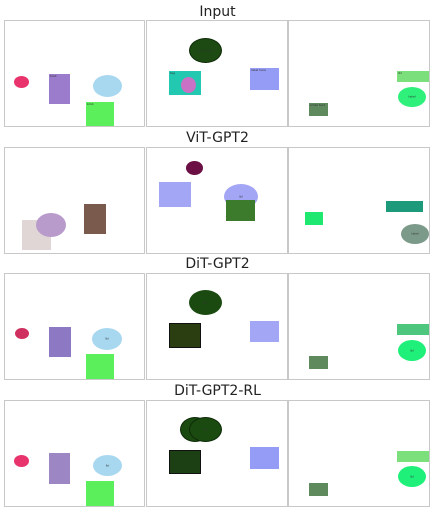 This screenshot has width=435, height=512. Describe the element at coordinates (217, 200) in the screenshot. I see `panel-row2-col2: lbl` at that location.